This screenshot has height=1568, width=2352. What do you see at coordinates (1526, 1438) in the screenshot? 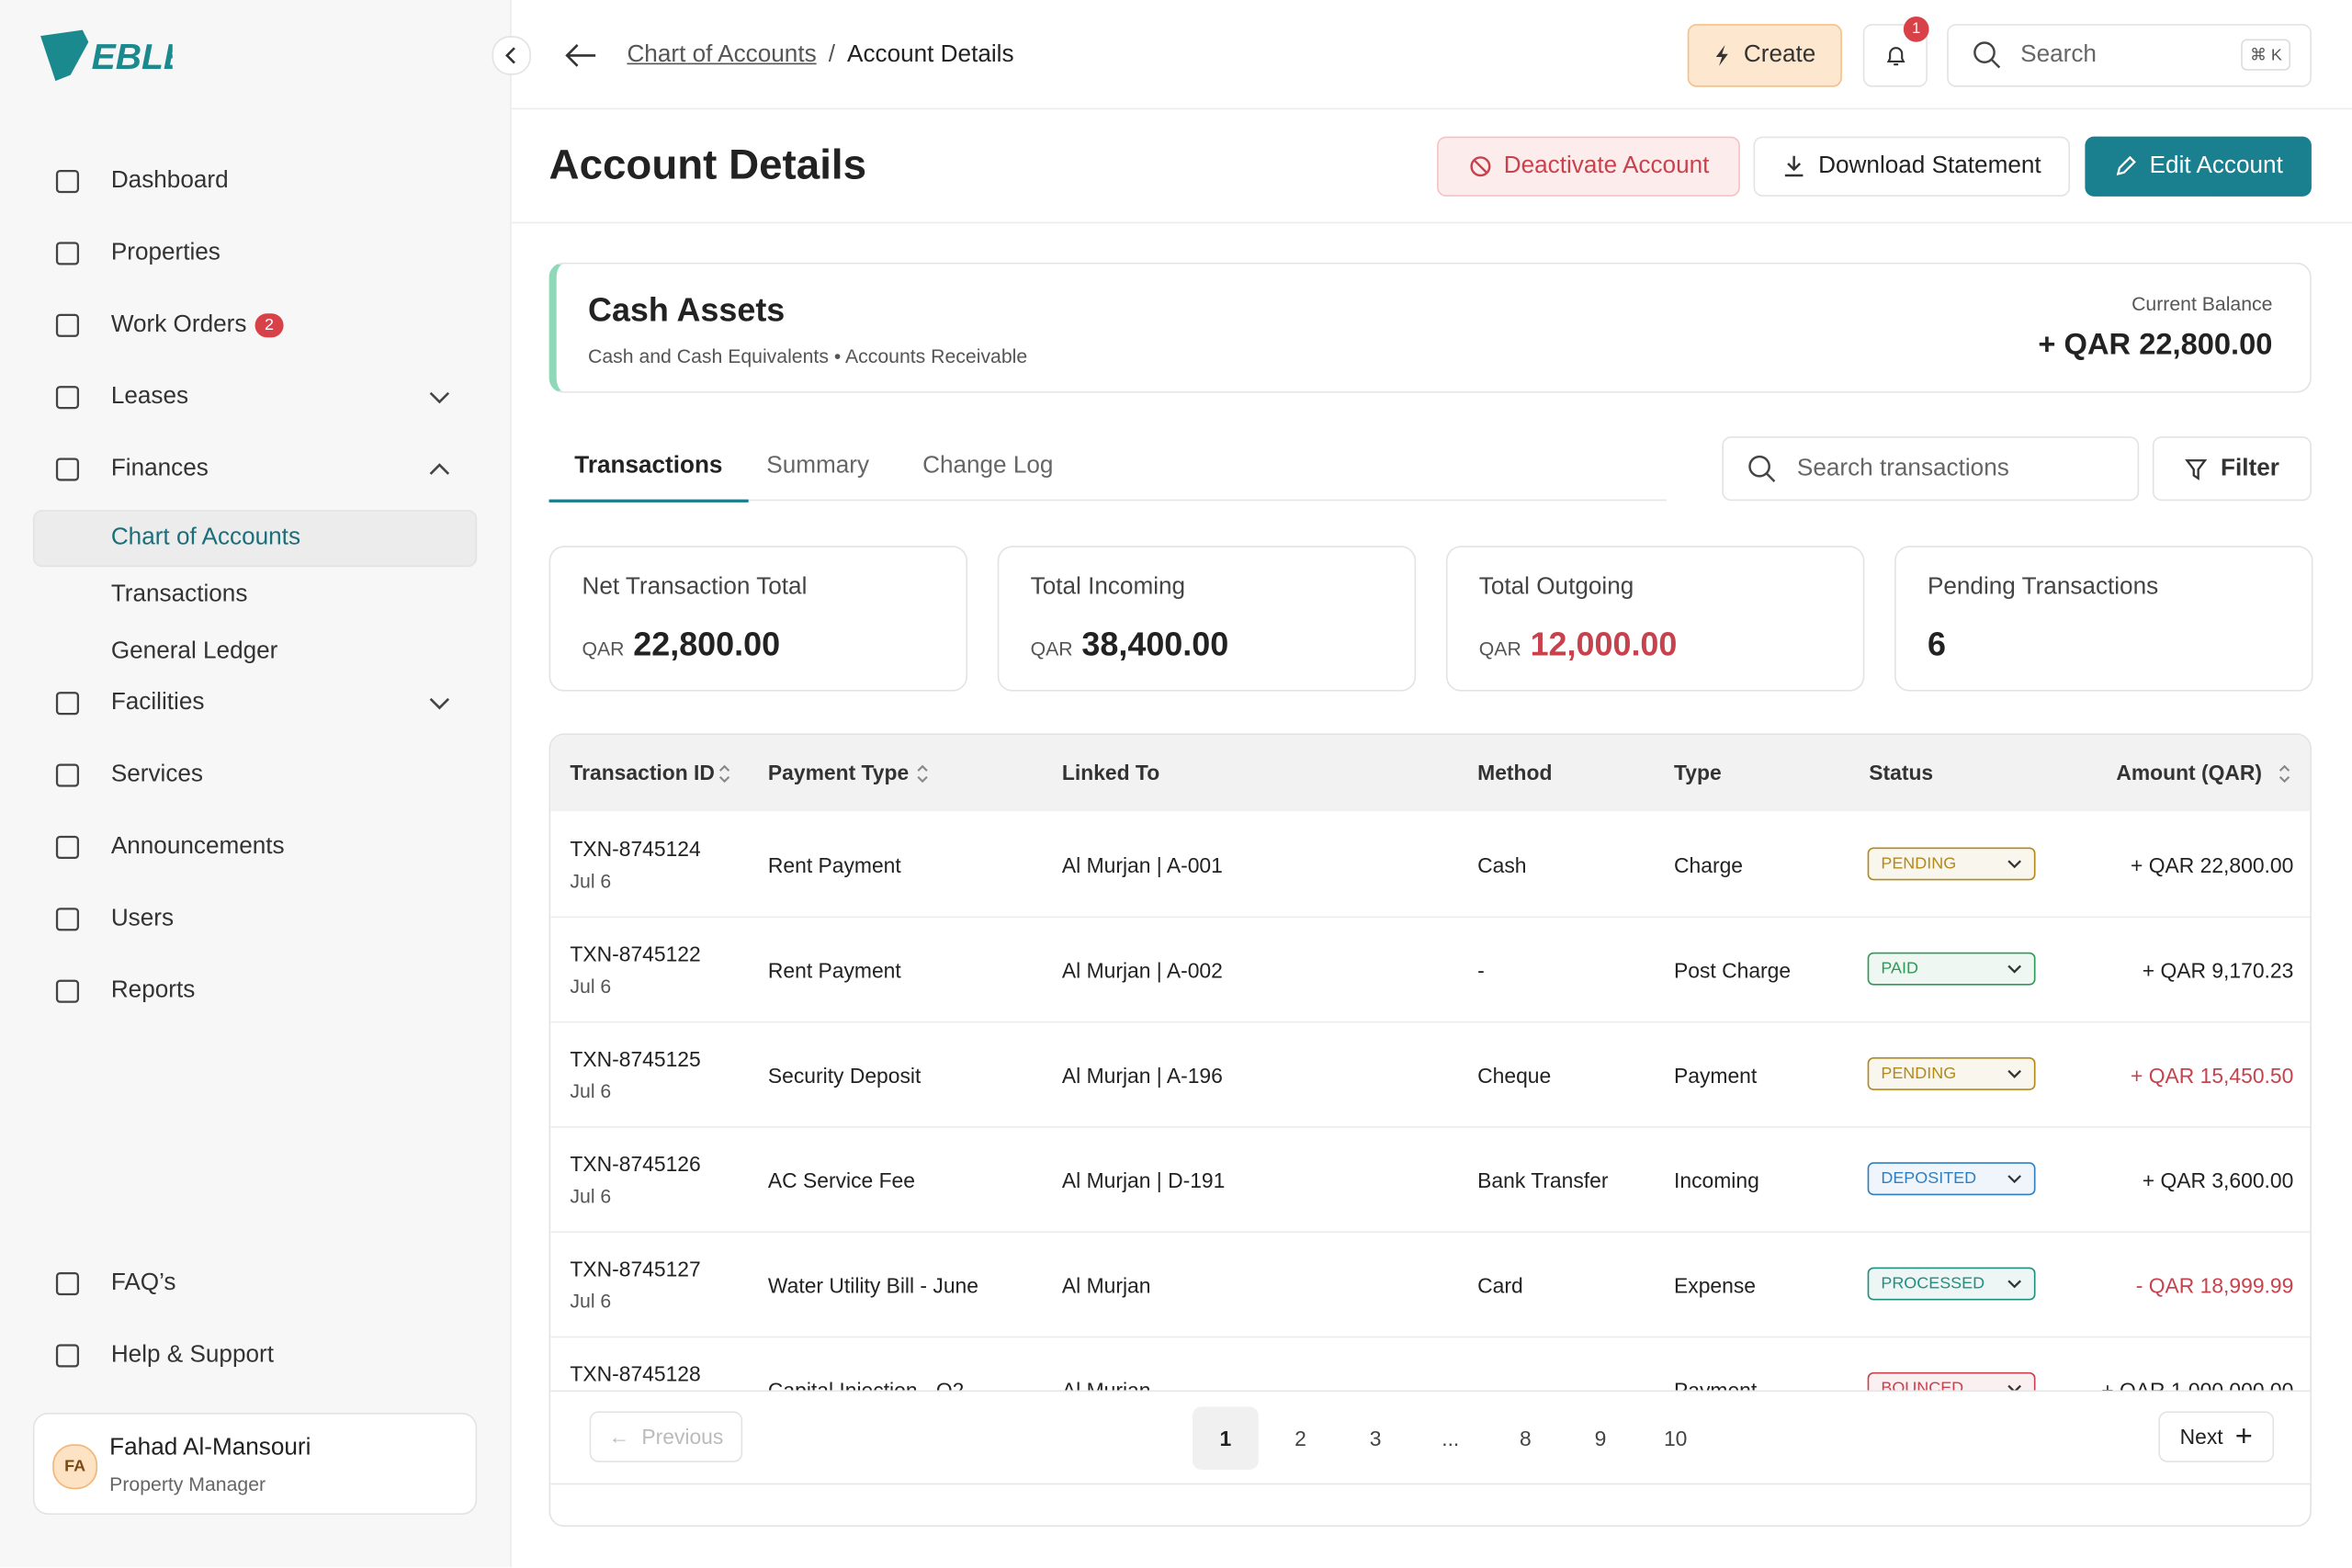
I see `page-button: 8` at bounding box center [1526, 1438].